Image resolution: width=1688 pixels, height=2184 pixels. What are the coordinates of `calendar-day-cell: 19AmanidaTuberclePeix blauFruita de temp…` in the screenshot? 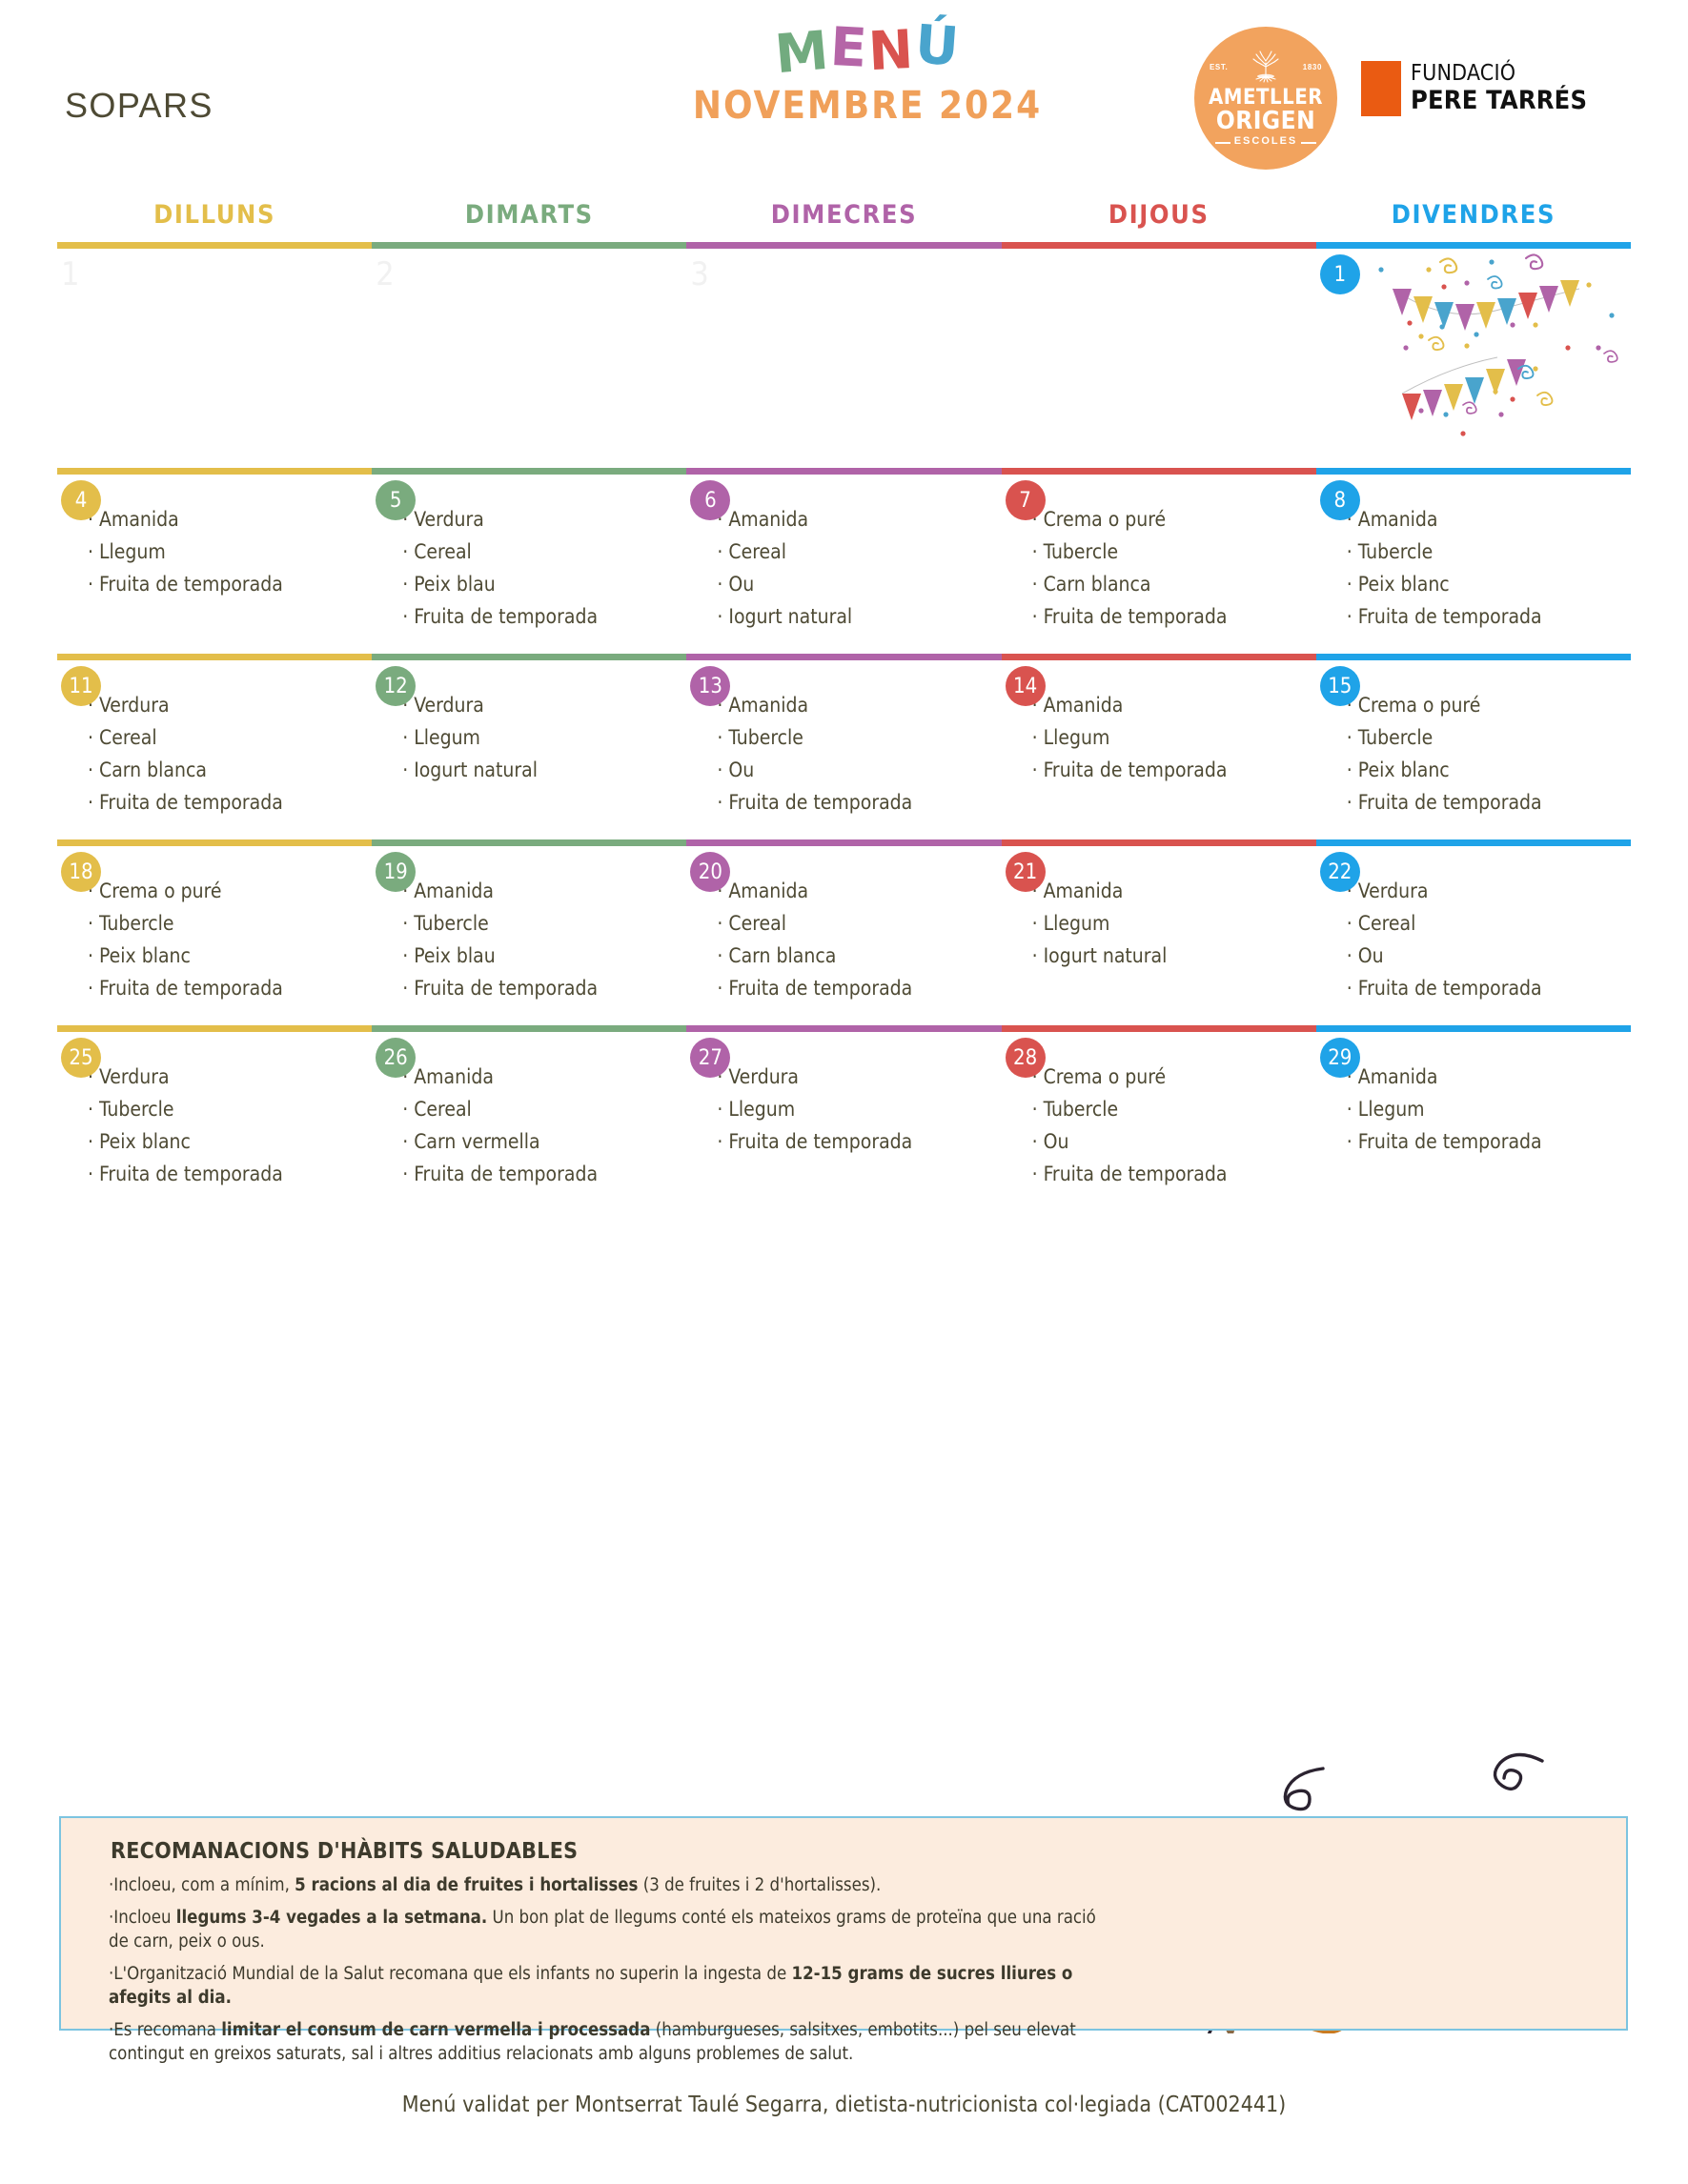 It's located at (529, 925).